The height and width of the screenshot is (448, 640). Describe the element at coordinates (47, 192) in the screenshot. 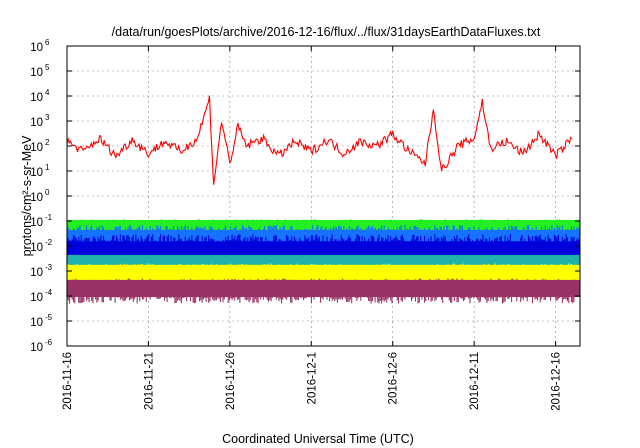

I see `y-tick-exponent: 0` at that location.